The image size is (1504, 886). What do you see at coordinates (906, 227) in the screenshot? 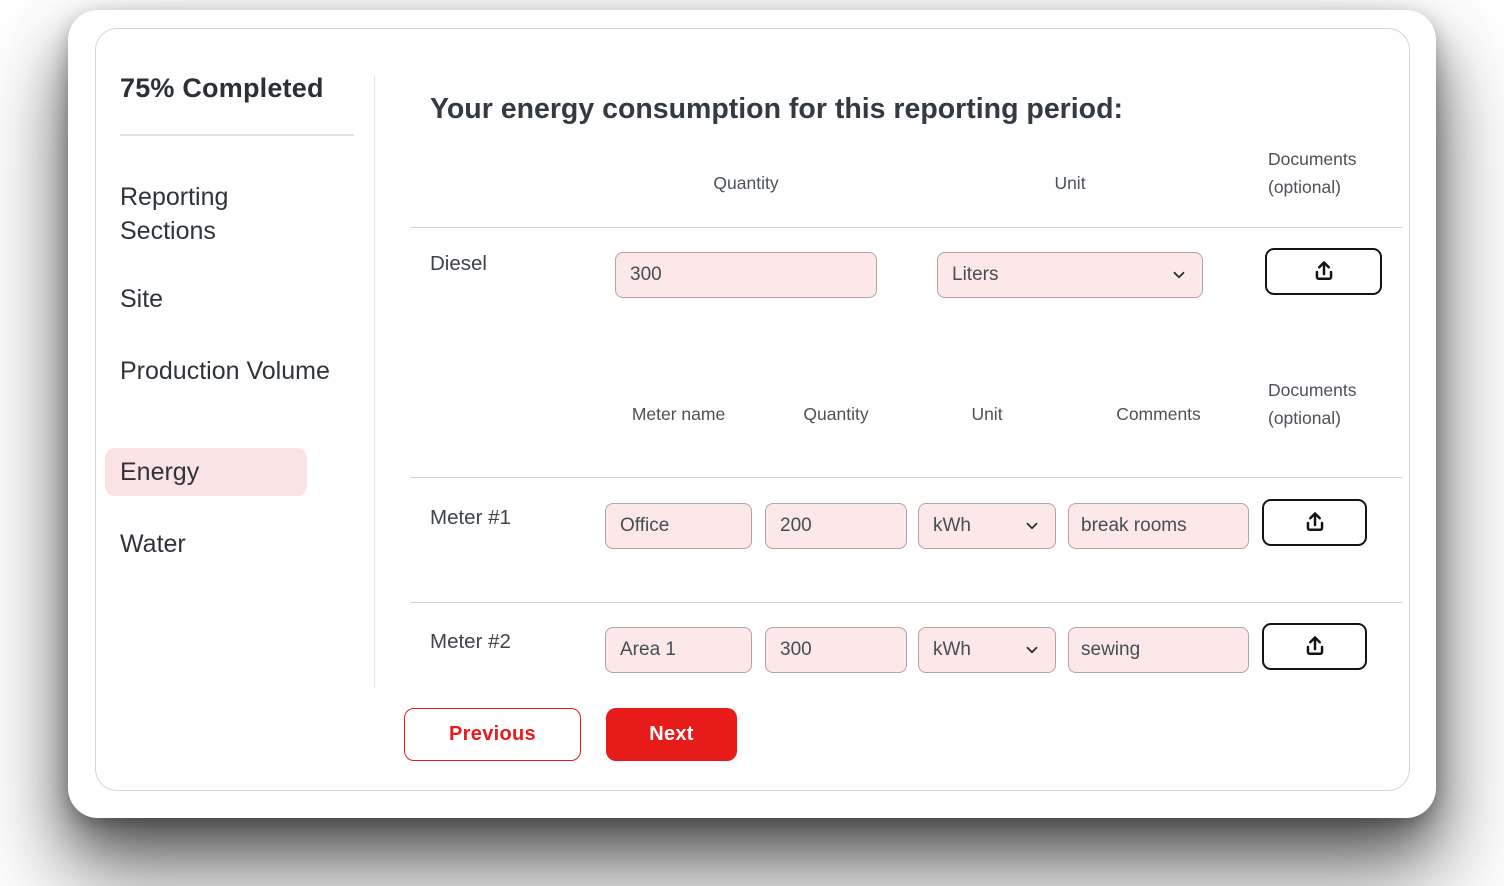
I see `fuel-table-divider` at bounding box center [906, 227].